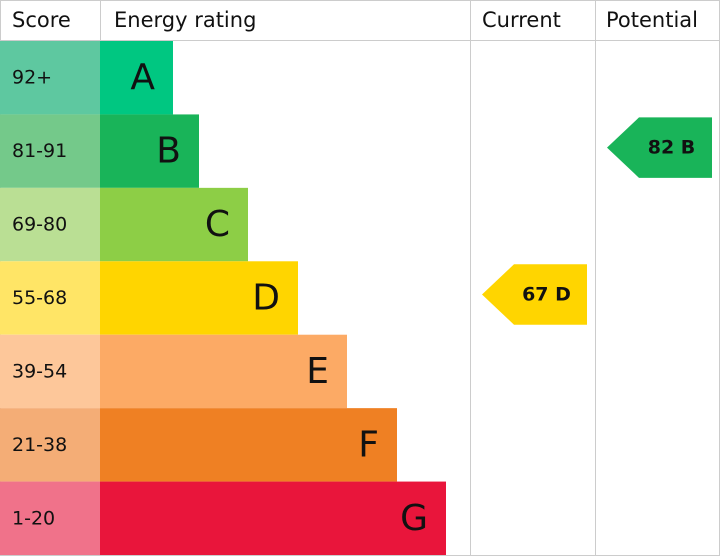 This screenshot has width=720, height=556. Describe the element at coordinates (39, 151) in the screenshot. I see `score-label: 81-91` at that location.